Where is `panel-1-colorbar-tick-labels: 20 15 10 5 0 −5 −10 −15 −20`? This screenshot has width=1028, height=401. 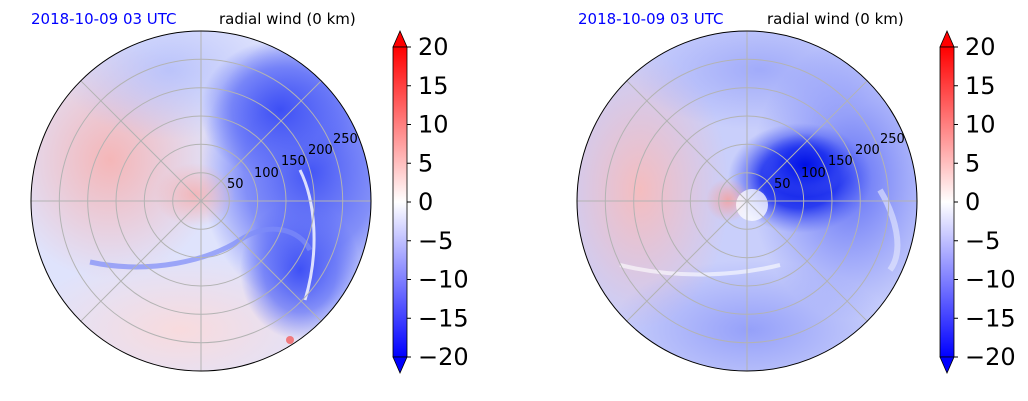 panel-1-colorbar-tick-labels: 20 15 10 5 0 −5 −10 −15 −20 is located at coordinates (443, 202).